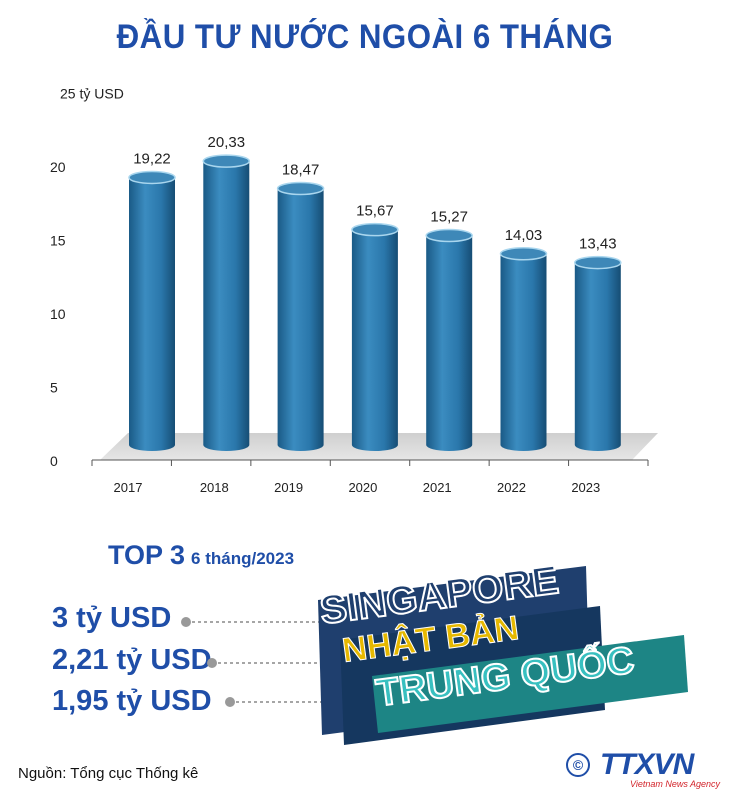  What do you see at coordinates (227, 142) in the screenshot?
I see `value-label: 20,33` at bounding box center [227, 142].